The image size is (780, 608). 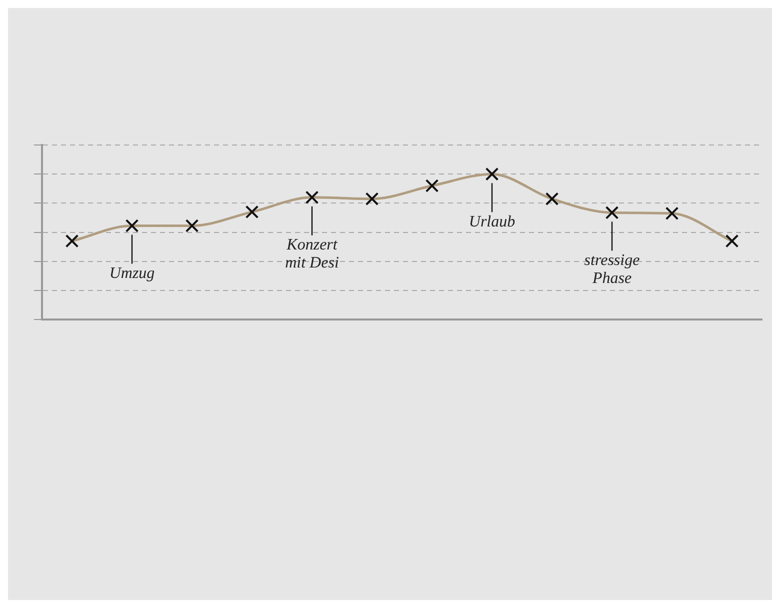 What do you see at coordinates (132, 273) in the screenshot?
I see `annotation: Umzug` at bounding box center [132, 273].